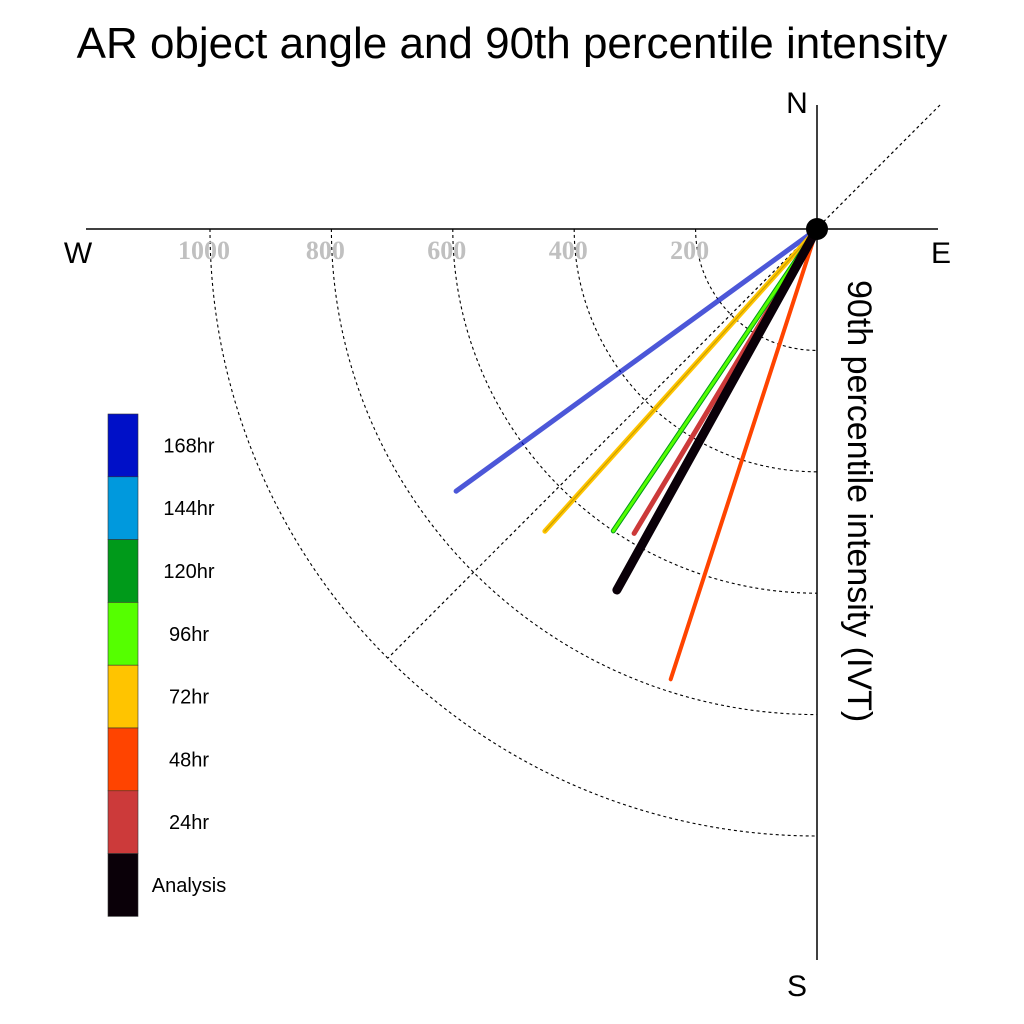 This screenshot has height=1024, width=1024. I want to click on vector-72hr-core, so click(681, 380).